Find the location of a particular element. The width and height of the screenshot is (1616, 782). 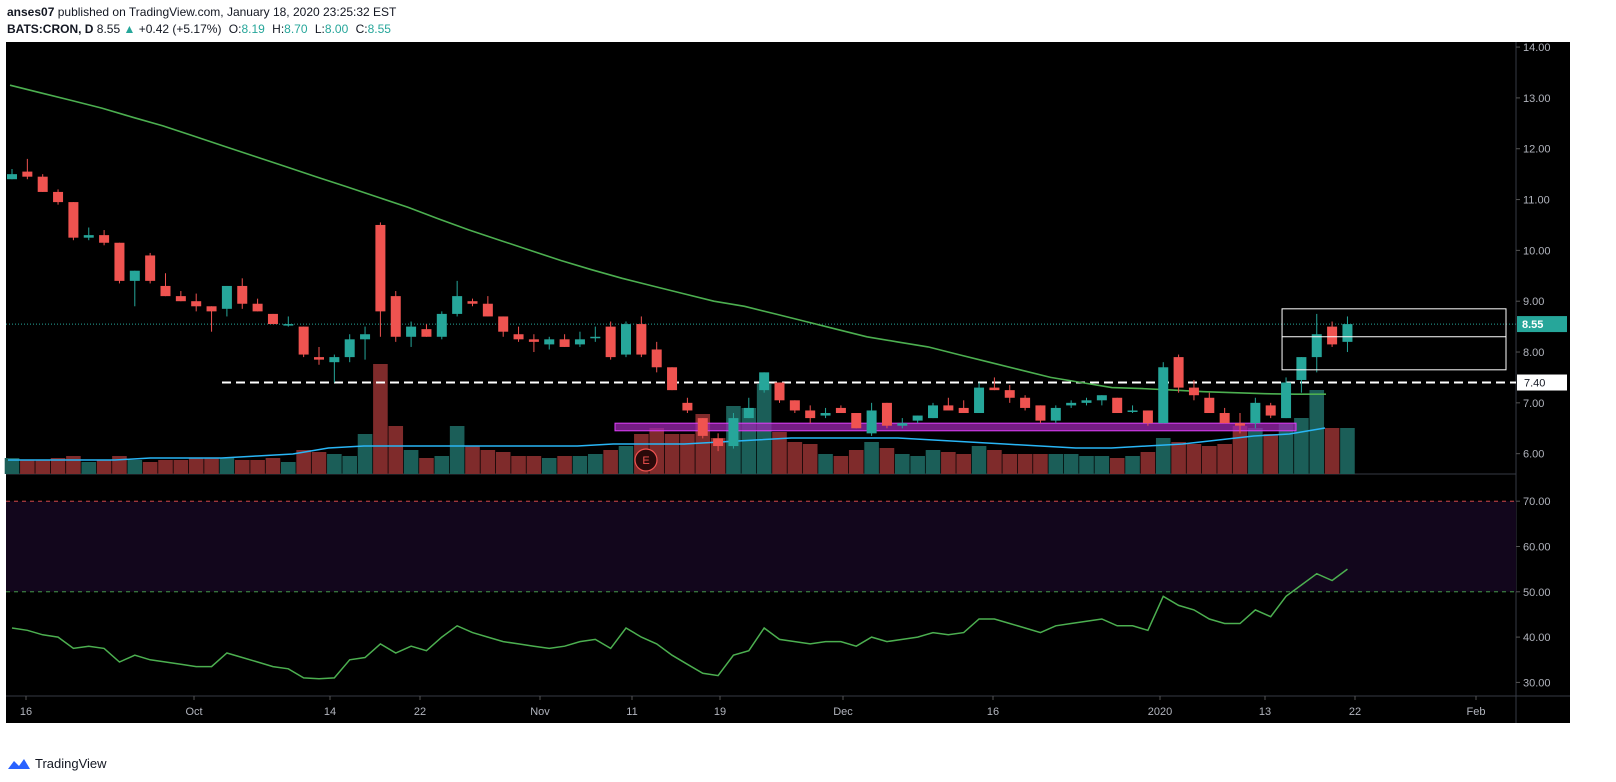

brand-name: TradingView is located at coordinates (71, 763).